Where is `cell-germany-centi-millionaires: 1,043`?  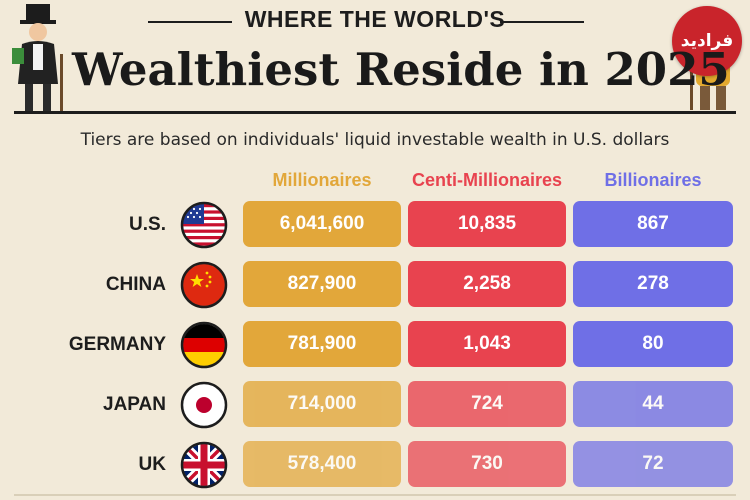 cell-germany-centi-millionaires: 1,043 is located at coordinates (487, 344).